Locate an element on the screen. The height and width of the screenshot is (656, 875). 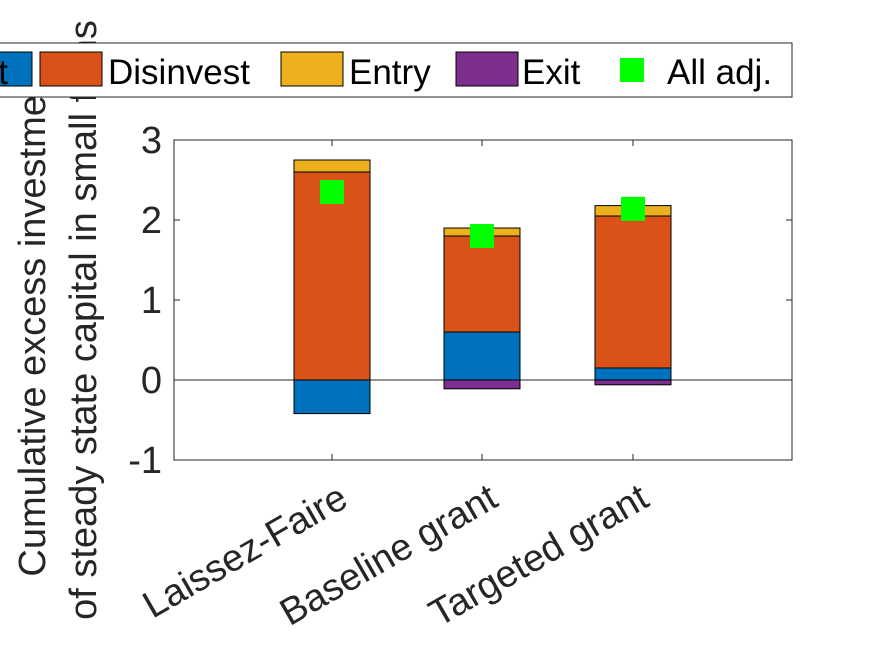
legend-label: Invest is located at coordinates (4, 72).